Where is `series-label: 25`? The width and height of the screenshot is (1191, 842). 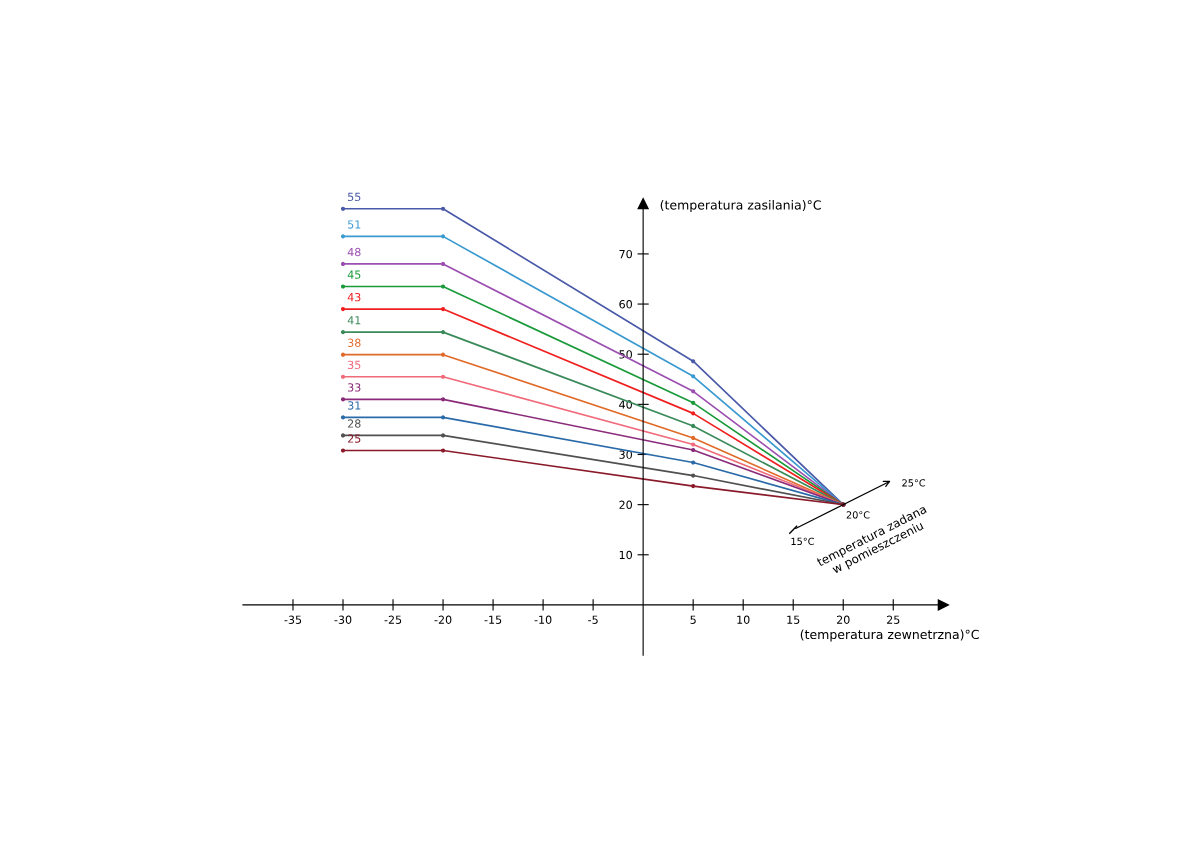 series-label: 25 is located at coordinates (354, 438).